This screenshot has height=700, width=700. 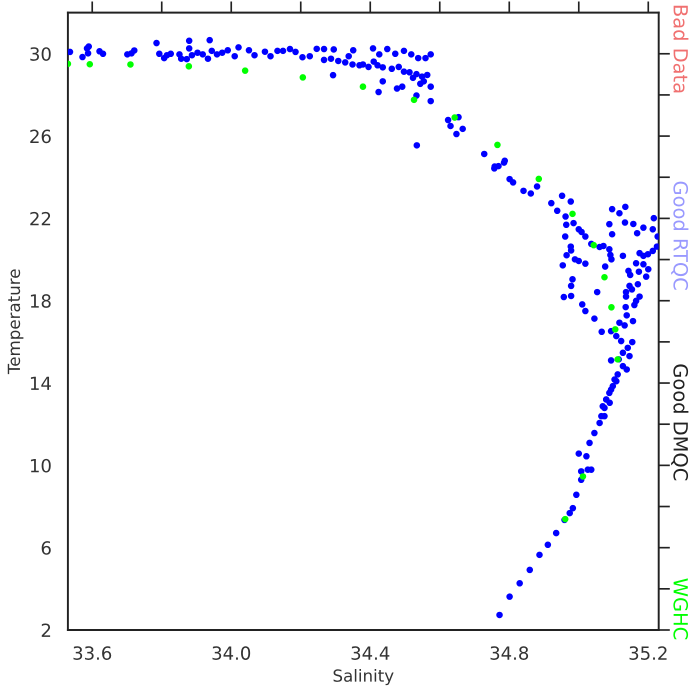 What do you see at coordinates (40, 383) in the screenshot?
I see `y-tick-label: 14` at bounding box center [40, 383].